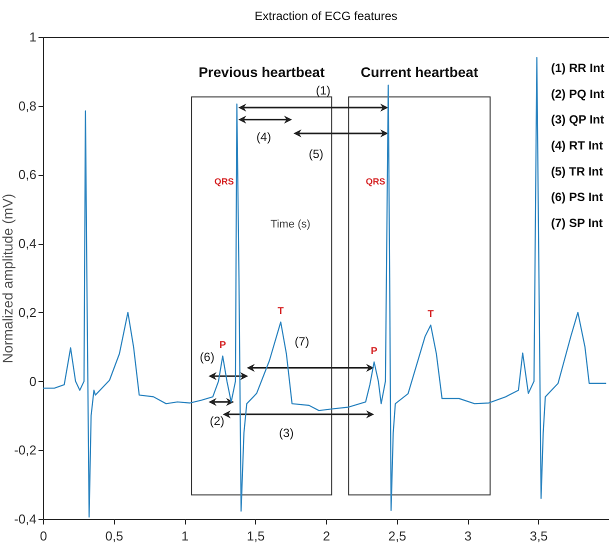 The height and width of the screenshot is (550, 609). I want to click on y-axis-title: Normalized amplitude (mV), so click(8, 279).